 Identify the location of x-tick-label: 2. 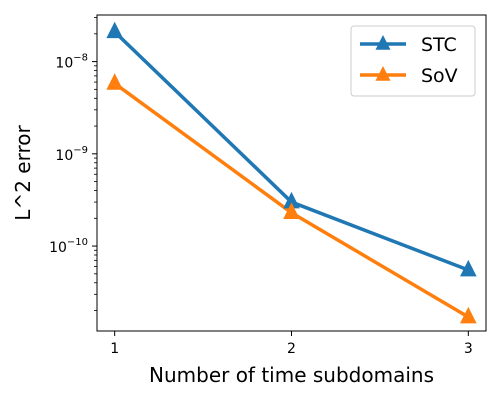
(291, 349).